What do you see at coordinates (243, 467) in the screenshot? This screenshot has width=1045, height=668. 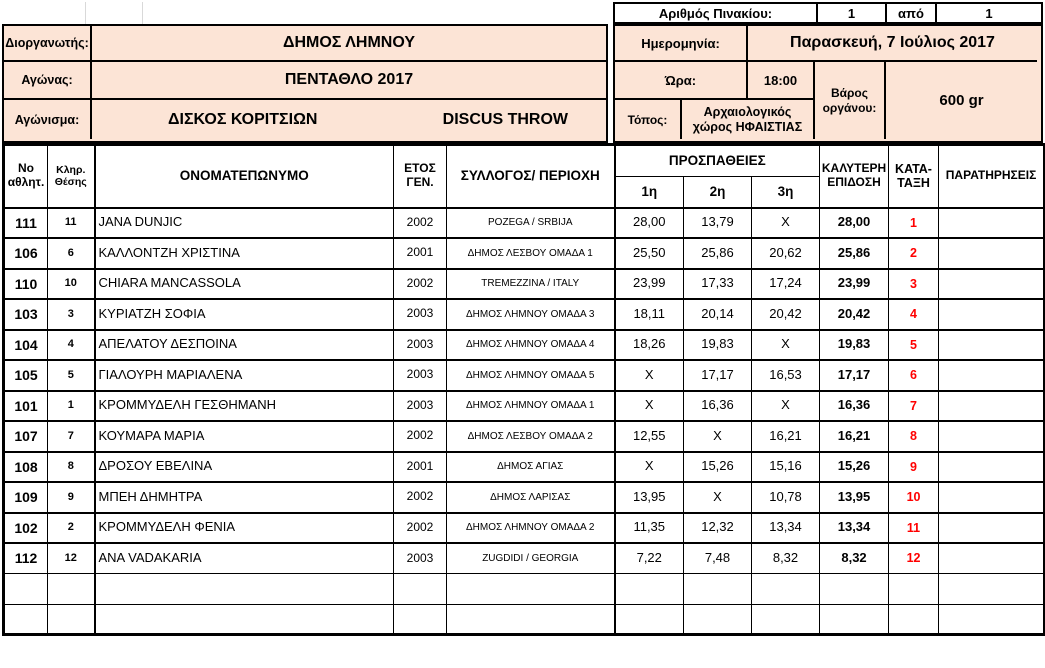 I see `cell-name: ΔΡΟΣΟΥ ΕΒΕΛΙΝΑ` at bounding box center [243, 467].